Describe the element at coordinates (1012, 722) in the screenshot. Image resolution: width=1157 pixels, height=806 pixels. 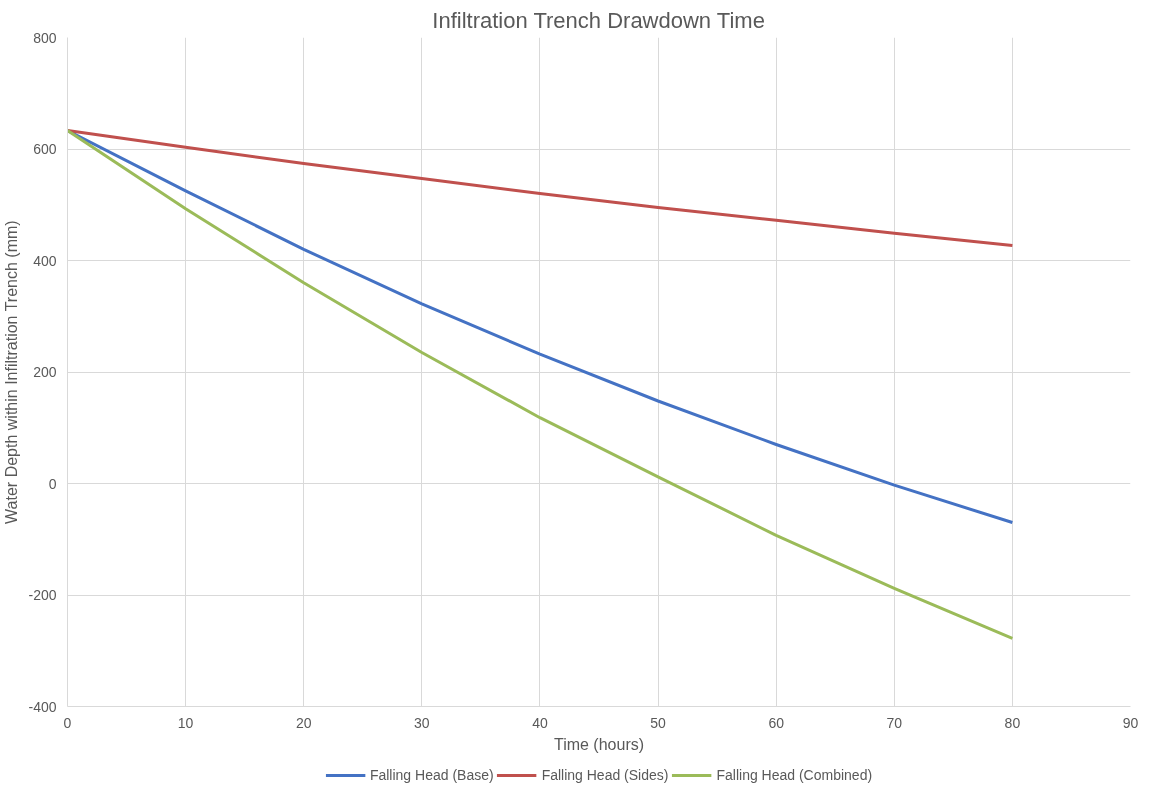
I see `x-tick-label: 80` at that location.